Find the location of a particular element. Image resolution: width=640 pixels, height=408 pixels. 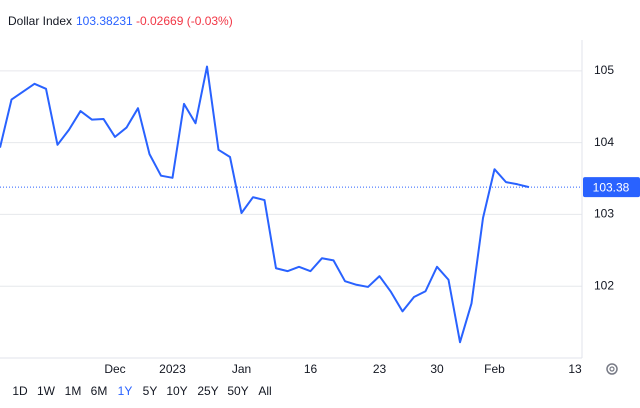

range-button: 10Y is located at coordinates (176, 391).